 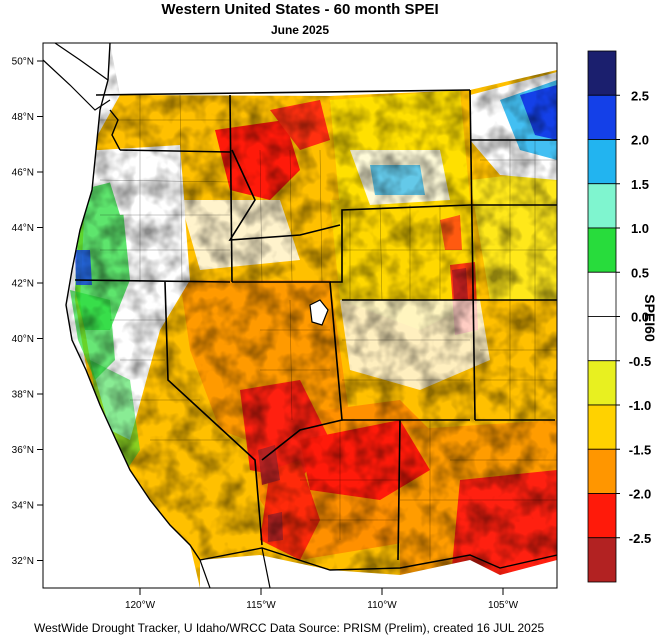 I want to click on lat-label: 38°N, so click(x=23, y=395).